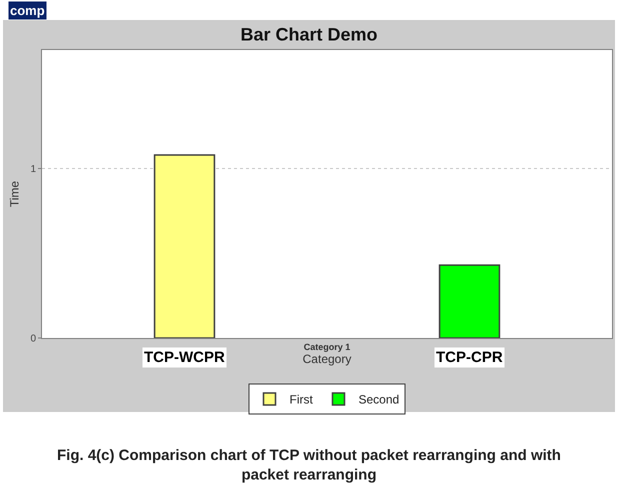  I want to click on legend-label: First, so click(302, 399).